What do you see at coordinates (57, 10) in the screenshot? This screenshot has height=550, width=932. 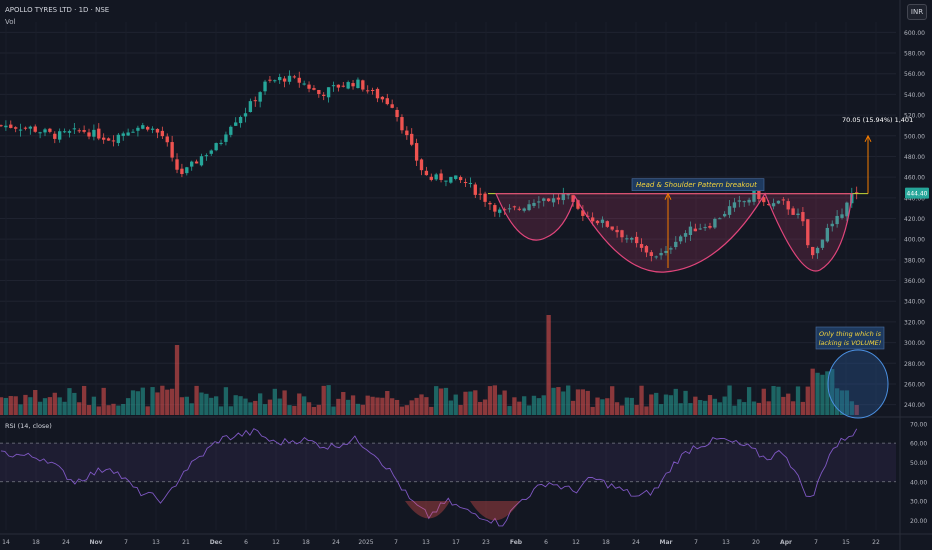 I see `symbol-title: APOLLO TYRES LTD · 1D · NSE` at bounding box center [57, 10].